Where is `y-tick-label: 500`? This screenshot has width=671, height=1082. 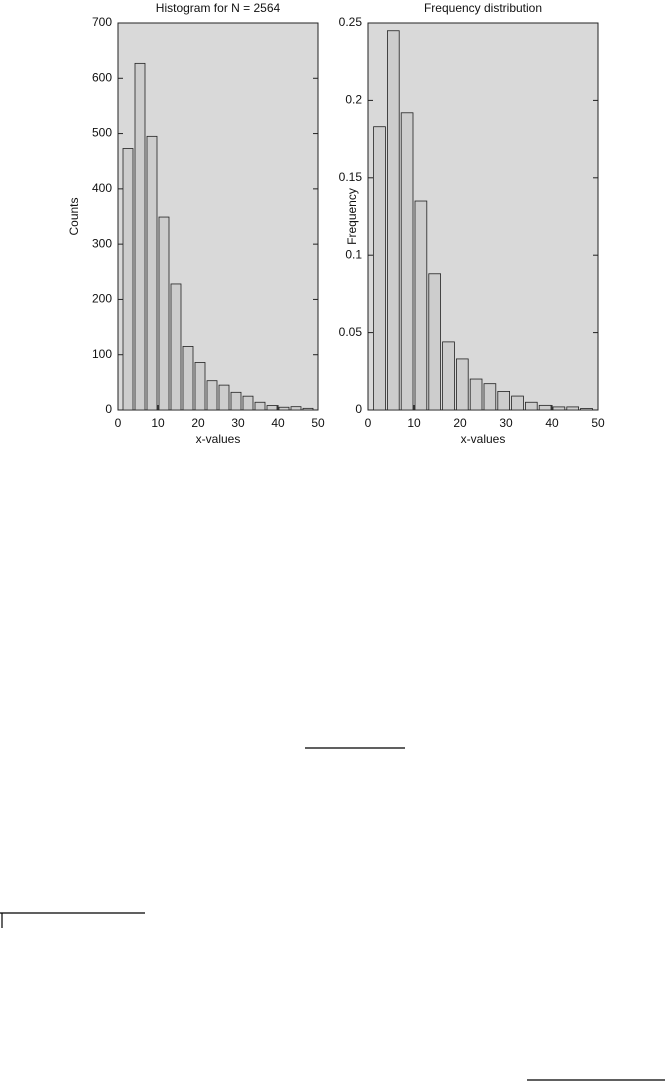
y-tick-label: 500 is located at coordinates (102, 133).